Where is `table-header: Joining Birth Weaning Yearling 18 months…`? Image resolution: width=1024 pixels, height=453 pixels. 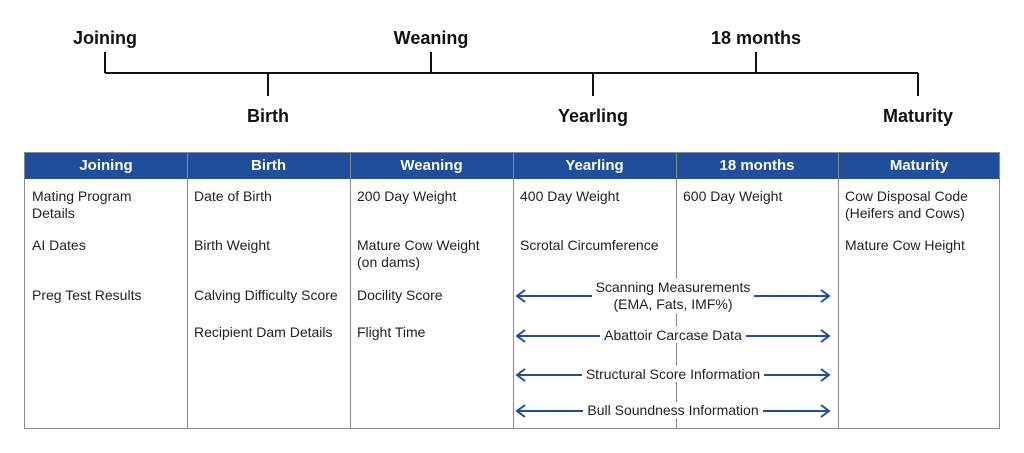 table-header: Joining Birth Weaning Yearling 18 months… is located at coordinates (512, 166).